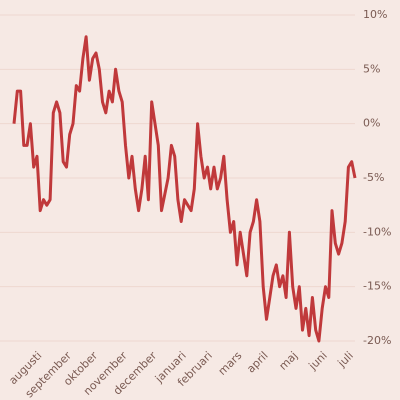 Image resolution: width=400 pixels, height=400 pixels. I want to click on y-tick-label: -10%, so click(377, 231).